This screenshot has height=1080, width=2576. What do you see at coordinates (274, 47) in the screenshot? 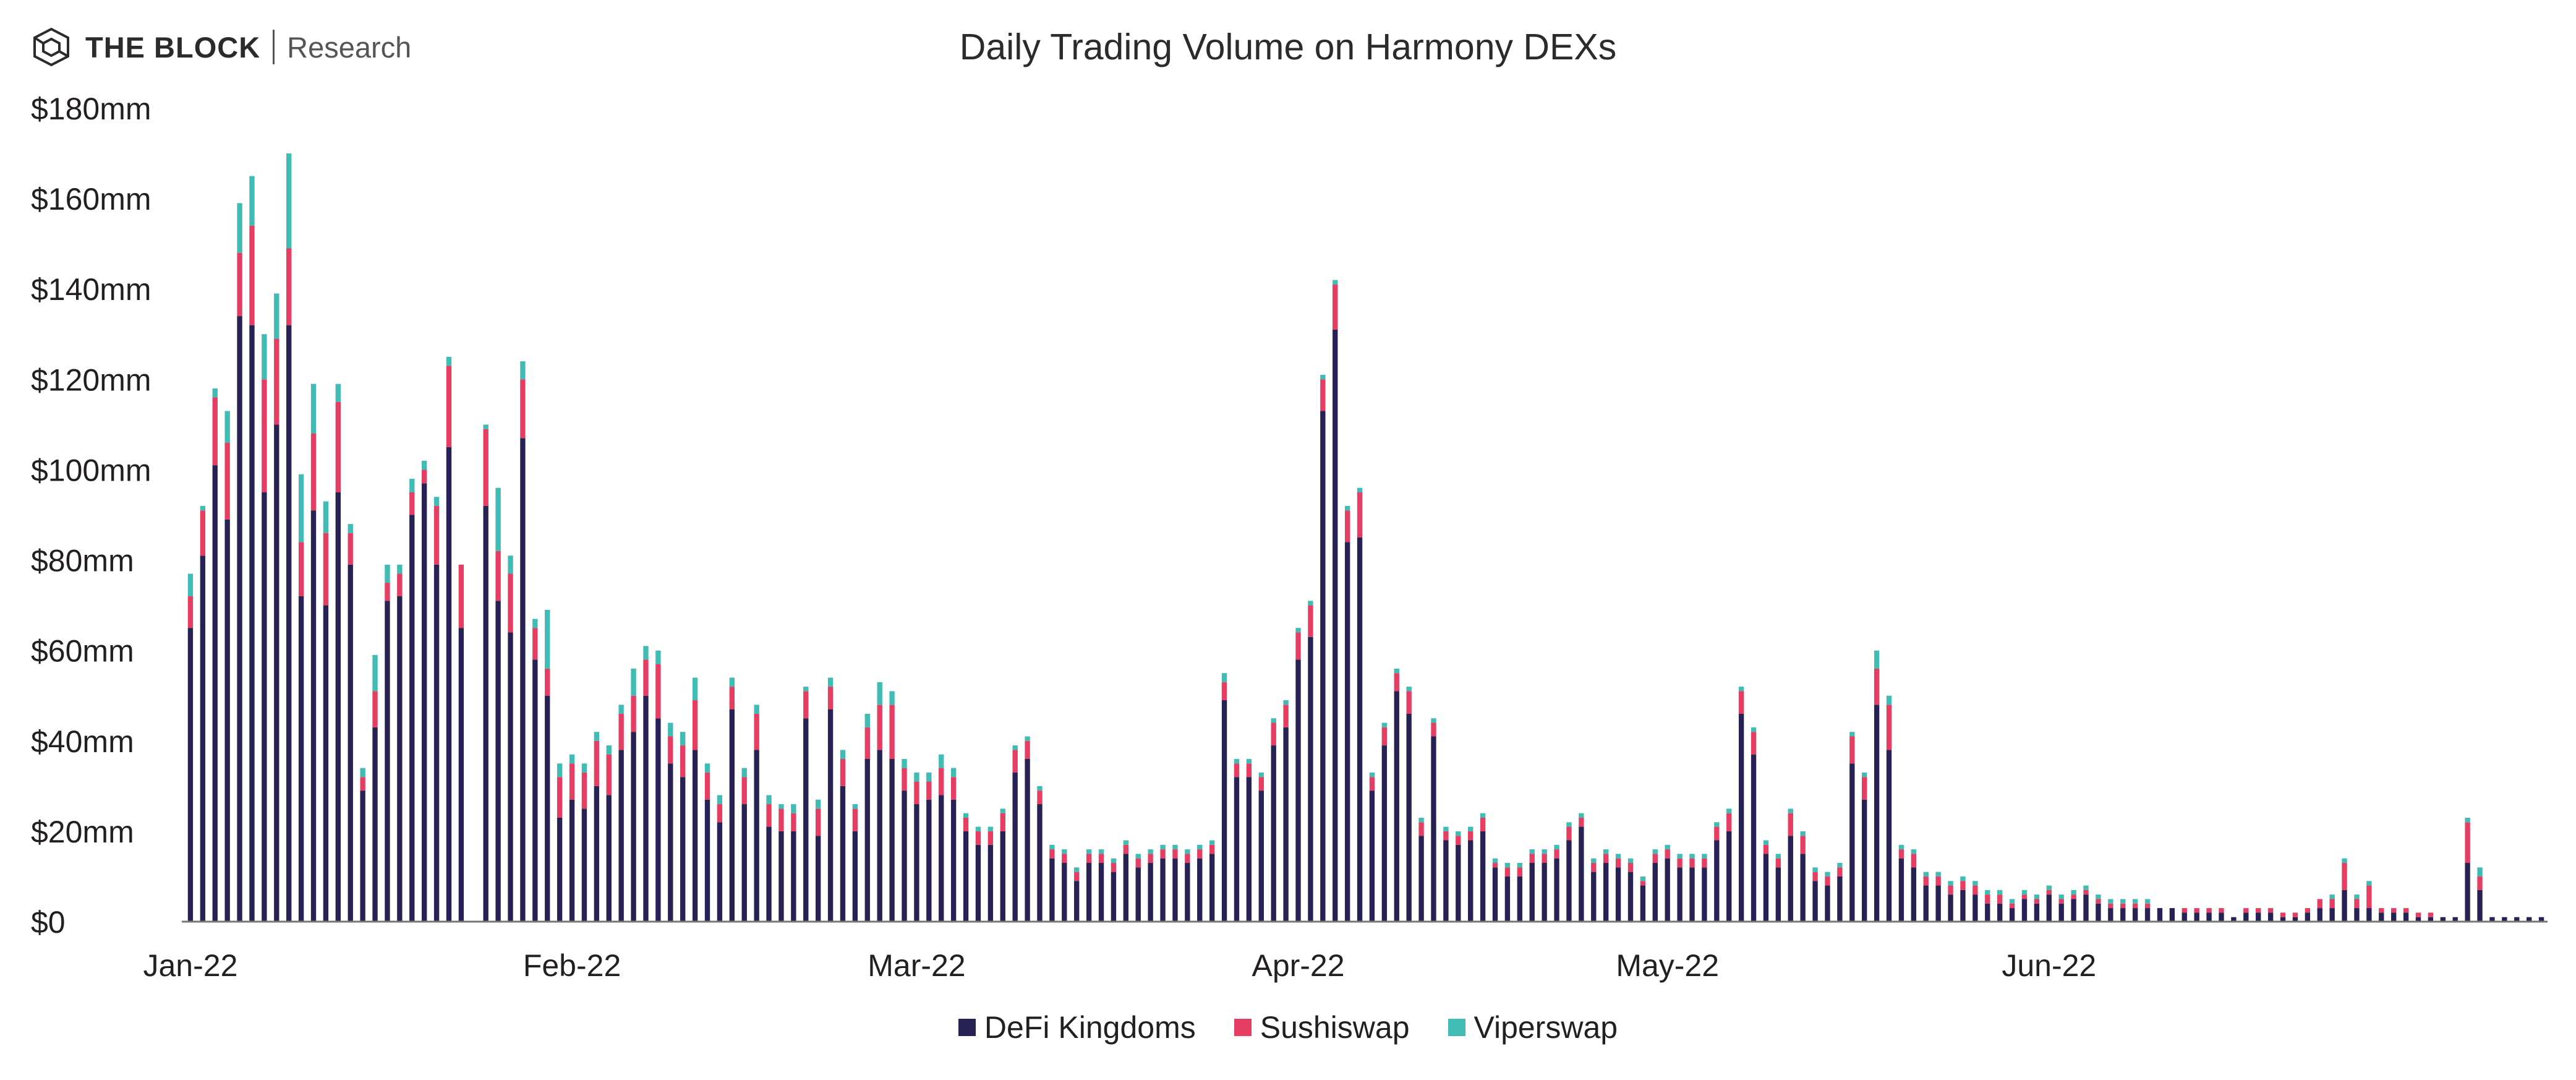
I see `brand-divider` at bounding box center [274, 47].